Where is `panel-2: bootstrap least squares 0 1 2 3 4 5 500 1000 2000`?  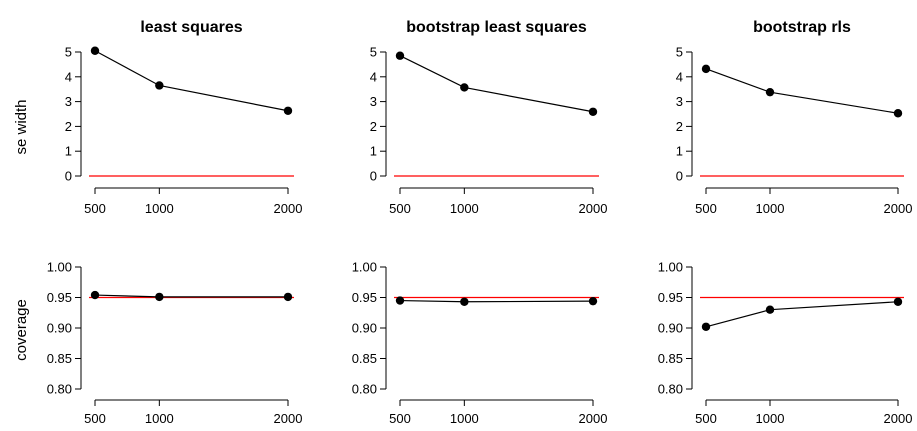
panel-2: bootstrap least squares 0 1 2 3 4 5 500 1000 2000 is located at coordinates (489, 117).